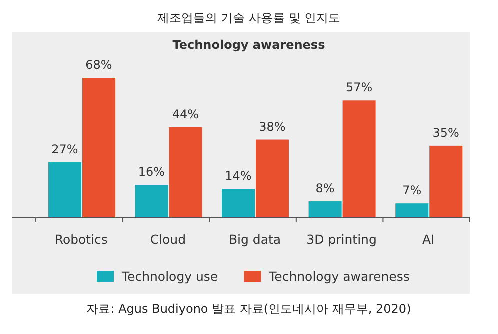  I want to click on data-label: 16%, so click(152, 172).